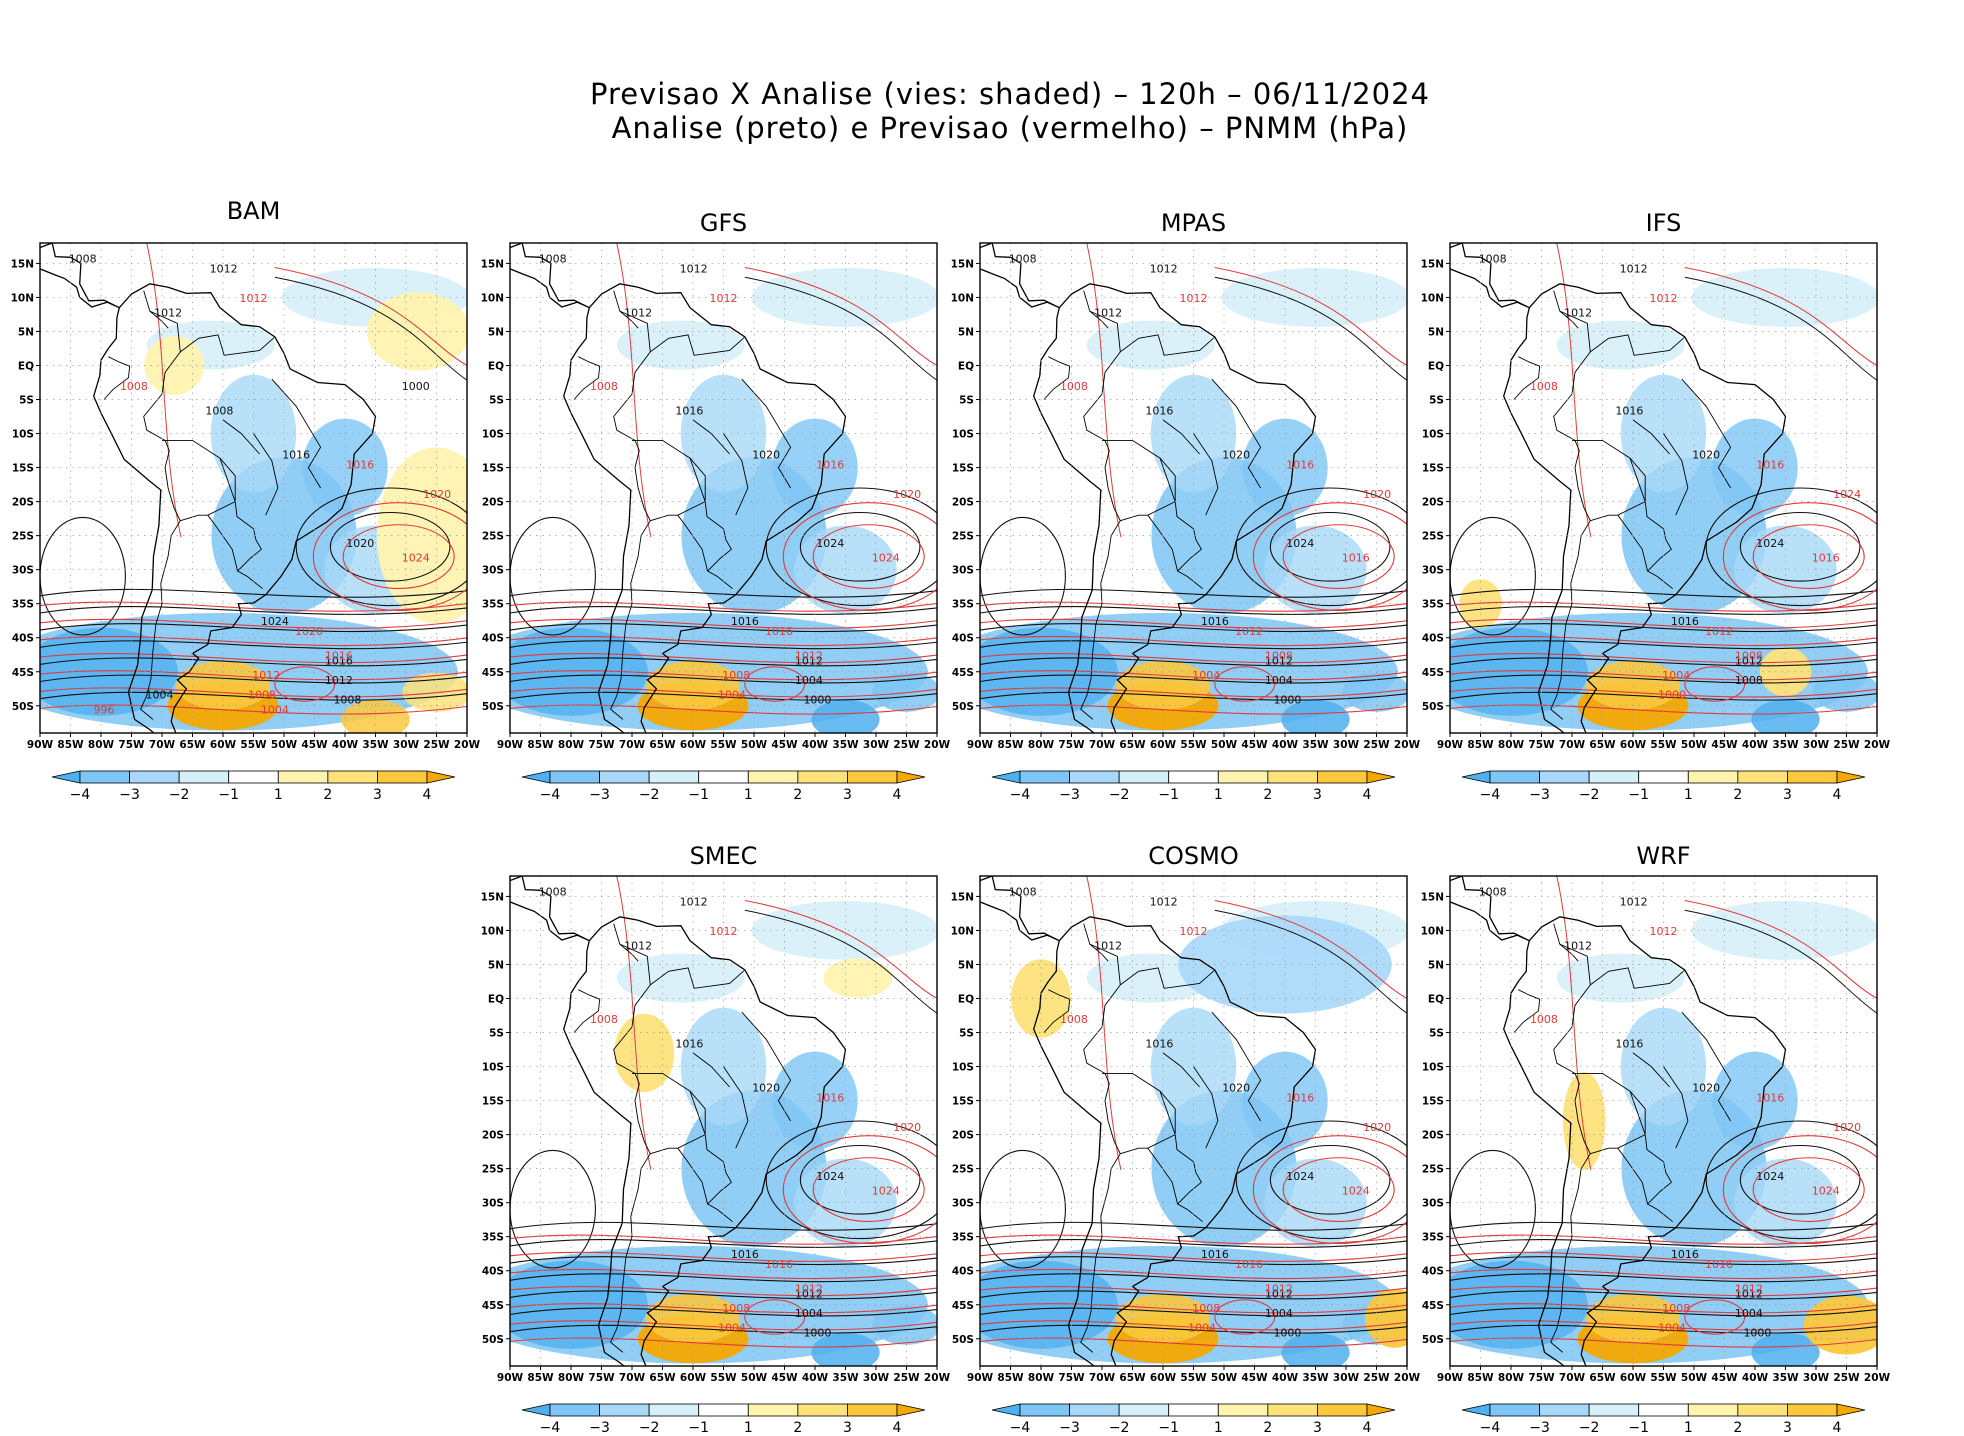 The image size is (1964, 1436). I want to click on contour-label-analysis: 1000, so click(1757, 1333).